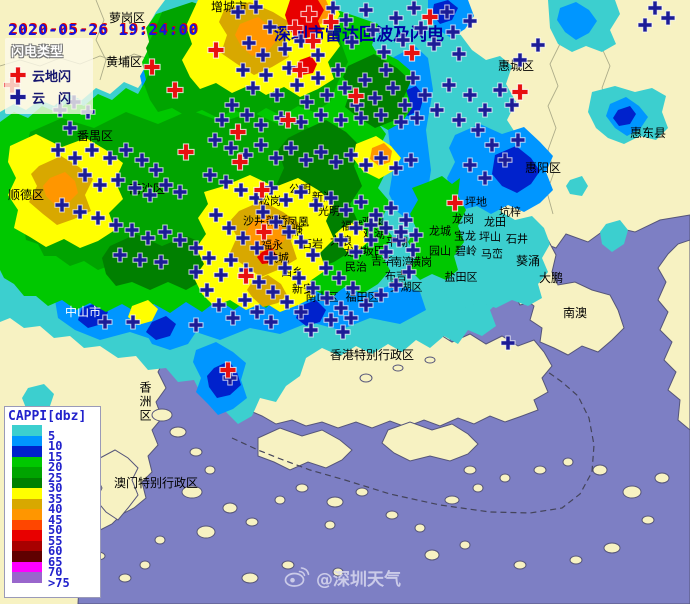 This screenshot has width=690, height=604. Describe the element at coordinates (55, 540) in the screenshot. I see `cappi-value-label: 55` at that location.